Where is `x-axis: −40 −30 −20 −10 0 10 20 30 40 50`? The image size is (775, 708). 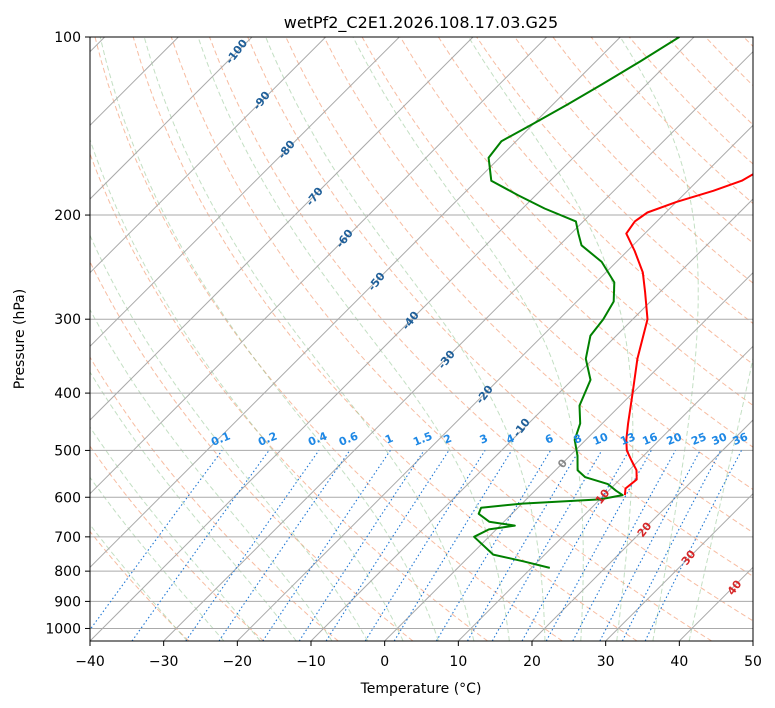 x-axis: −40 −30 −20 −10 0 10 20 30 40 50 is located at coordinates (418, 655).